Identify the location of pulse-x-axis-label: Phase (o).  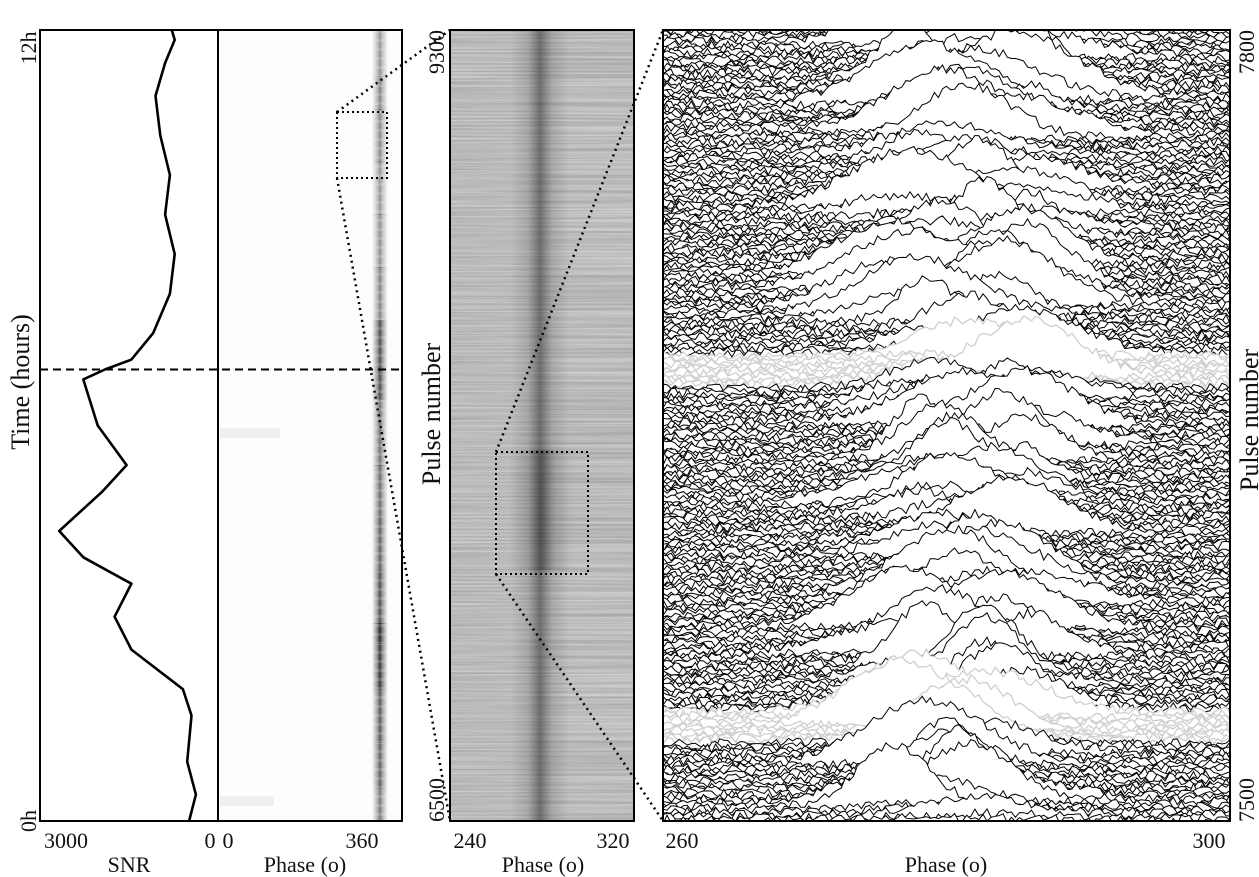
(543, 864).